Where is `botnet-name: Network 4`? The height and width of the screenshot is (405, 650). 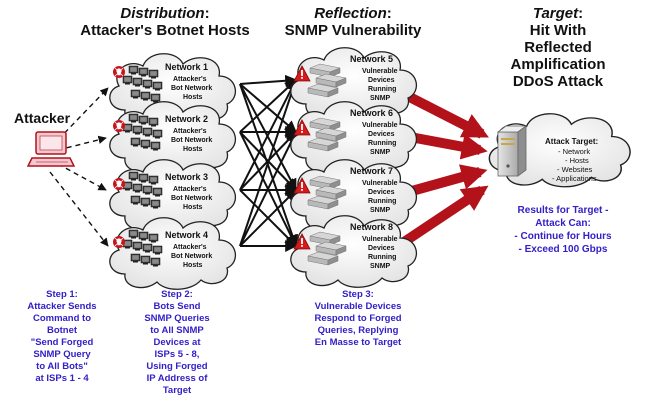
botnet-name: Network 4 is located at coordinates (186, 235).